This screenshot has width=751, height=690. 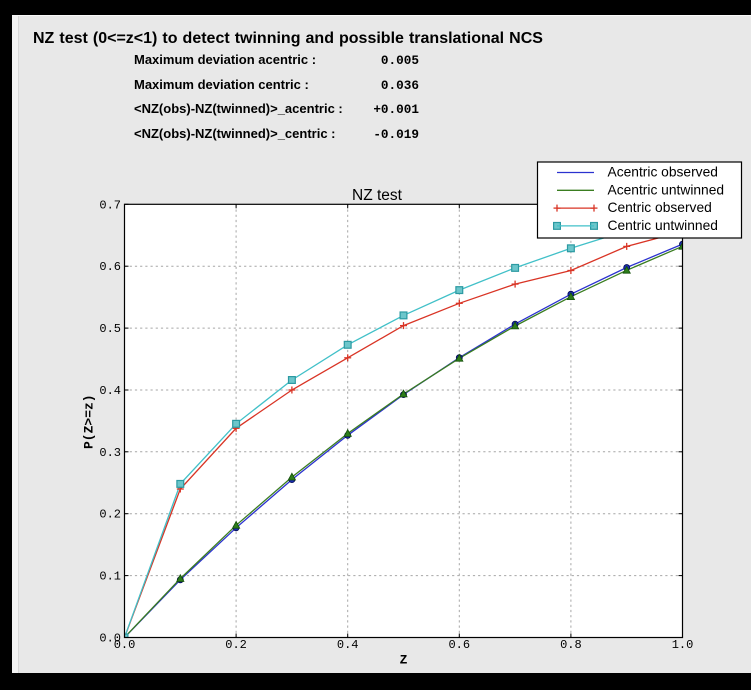 What do you see at coordinates (663, 172) in the screenshot?
I see `svg-text: Acentric observed` at bounding box center [663, 172].